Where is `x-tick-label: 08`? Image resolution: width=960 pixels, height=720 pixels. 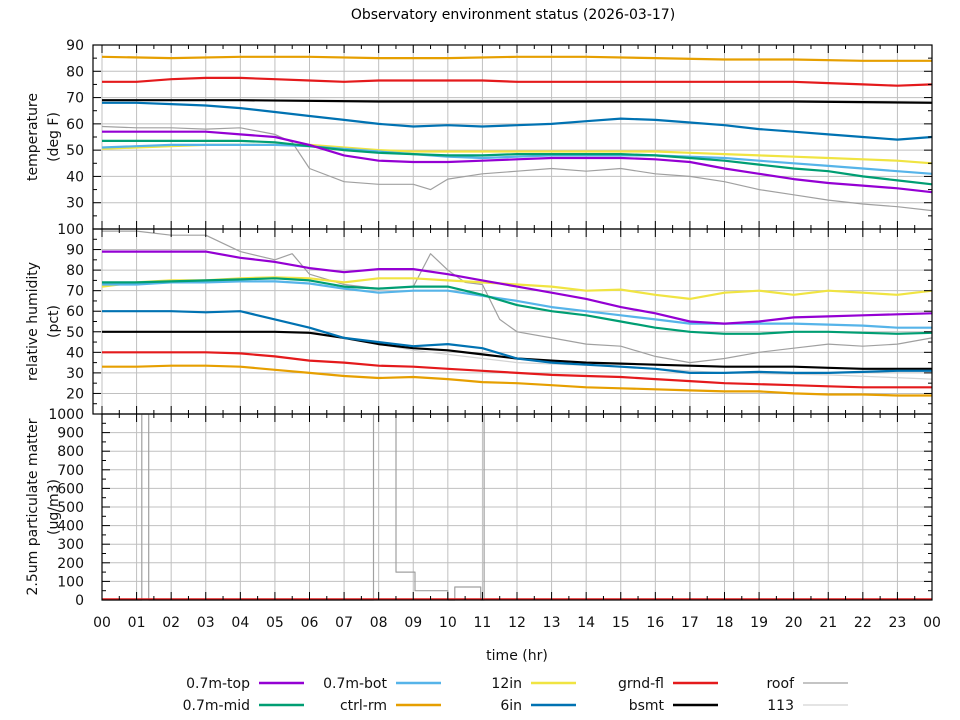 x-tick-label: 08 is located at coordinates (379, 623).